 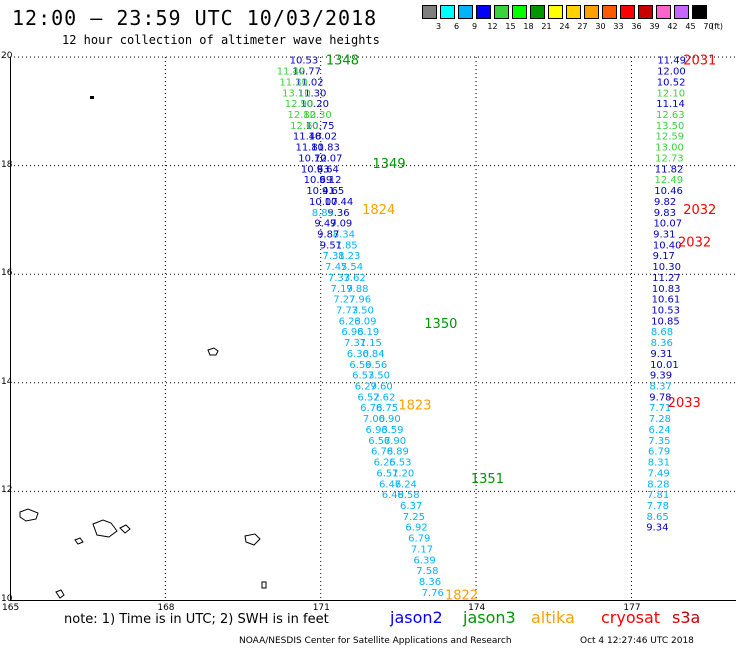 What do you see at coordinates (665, 310) in the screenshot?
I see `wave-height-value: 10.53` at bounding box center [665, 310].